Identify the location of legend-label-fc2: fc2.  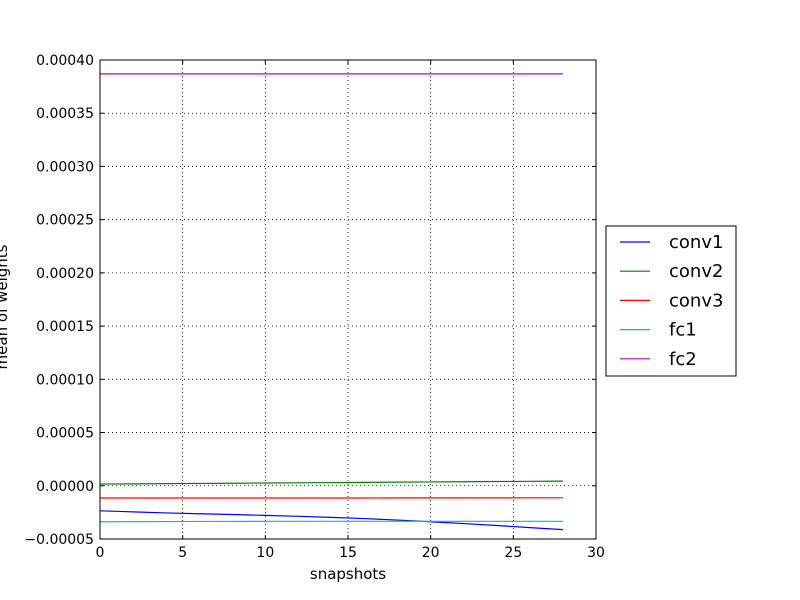
(683, 359).